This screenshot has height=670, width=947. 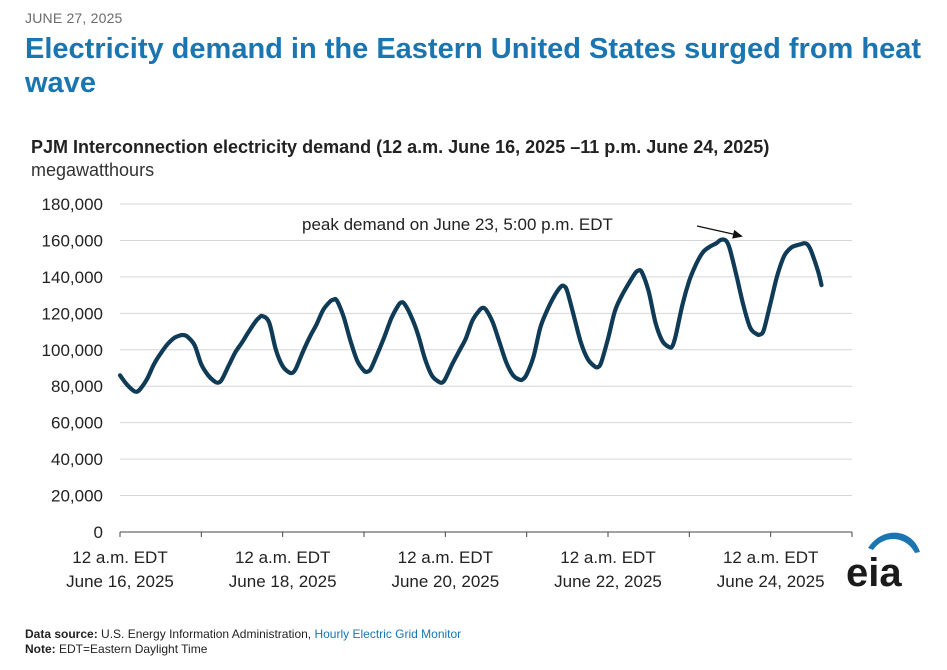 What do you see at coordinates (608, 581) in the screenshot?
I see `x-tick-label: June 22, 2025` at bounding box center [608, 581].